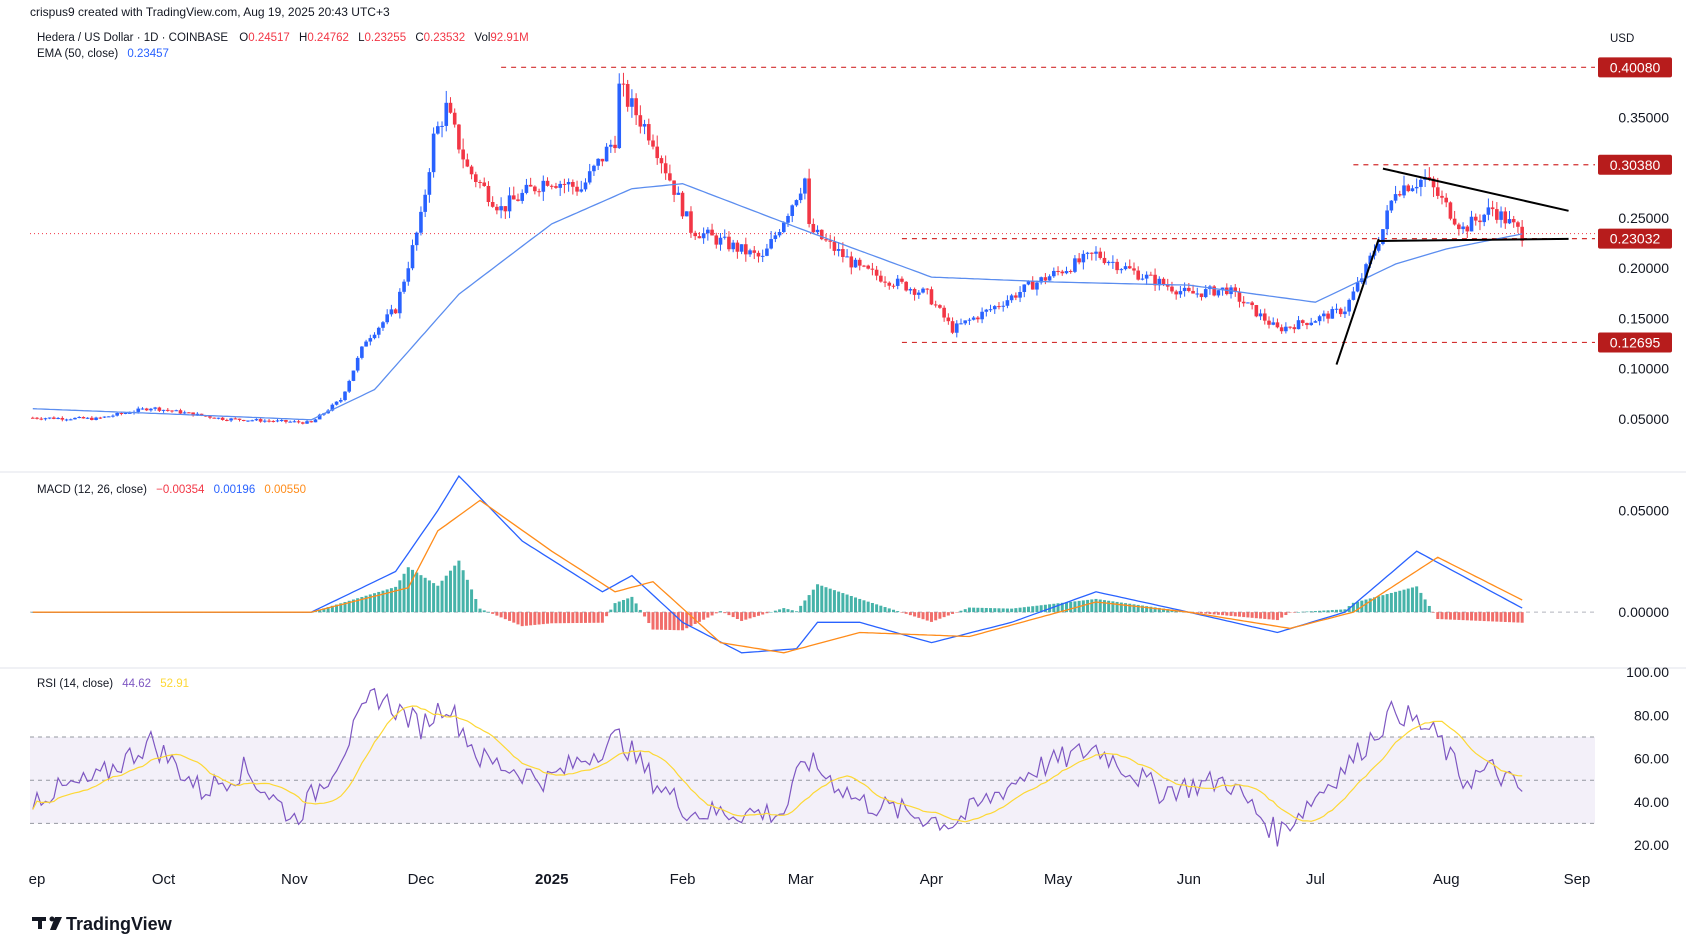 The width and height of the screenshot is (1686, 948). Describe the element at coordinates (801, 879) in the screenshot. I see `time-axis-label: Mar` at that location.